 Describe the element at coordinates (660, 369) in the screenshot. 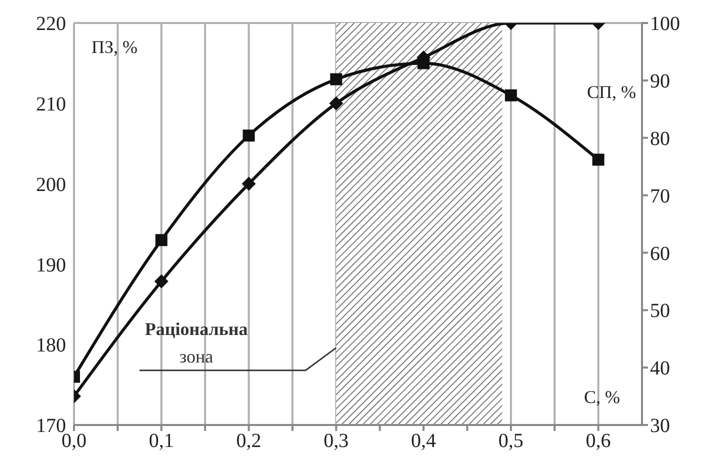

I see `y2-tick-label: 40` at that location.